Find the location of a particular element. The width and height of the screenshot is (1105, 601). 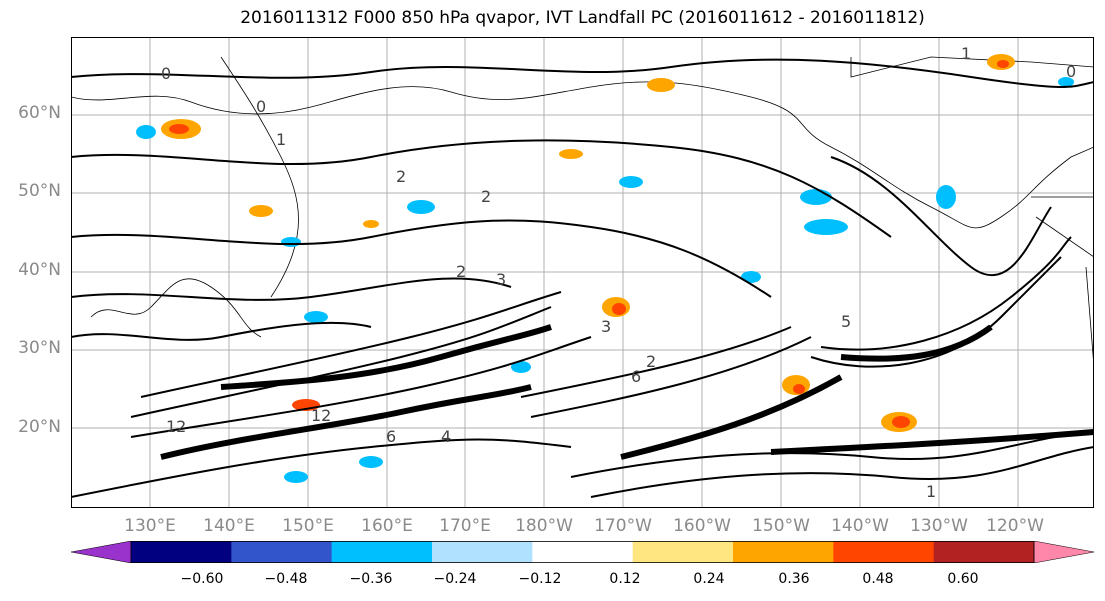

lat-label: 20°N is located at coordinates (39, 427).